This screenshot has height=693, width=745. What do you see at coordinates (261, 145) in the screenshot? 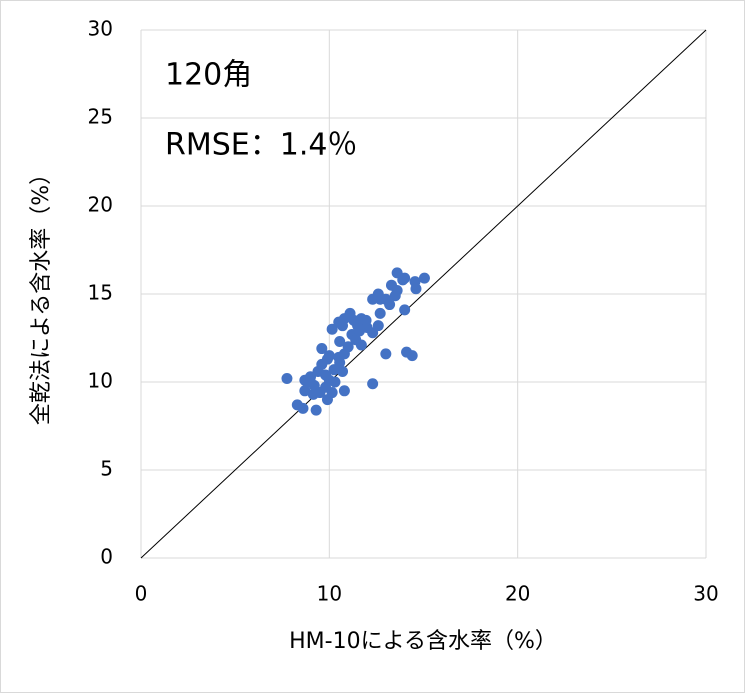
I see `annotation: RMSE：1.4％` at bounding box center [261, 145].